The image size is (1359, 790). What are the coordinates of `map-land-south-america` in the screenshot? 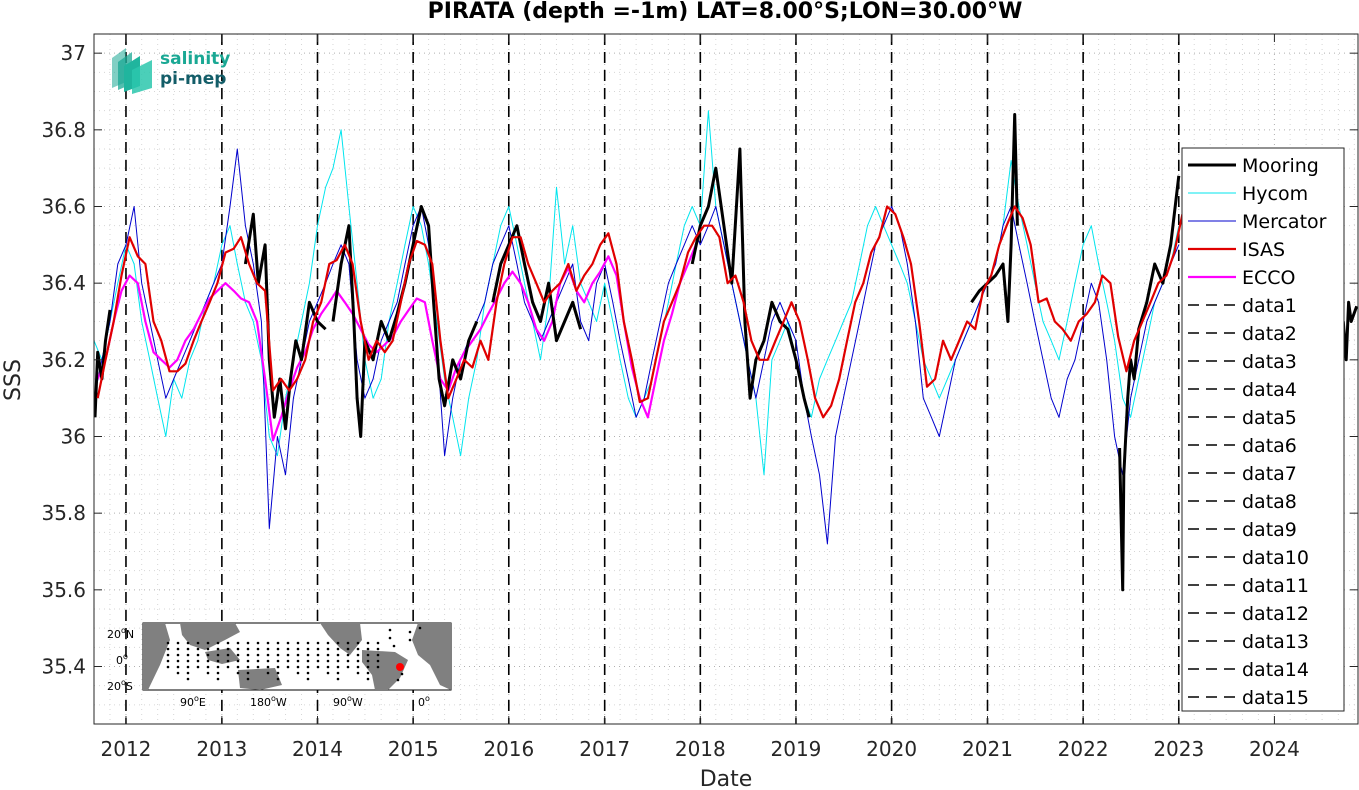 It's located at (385, 670).